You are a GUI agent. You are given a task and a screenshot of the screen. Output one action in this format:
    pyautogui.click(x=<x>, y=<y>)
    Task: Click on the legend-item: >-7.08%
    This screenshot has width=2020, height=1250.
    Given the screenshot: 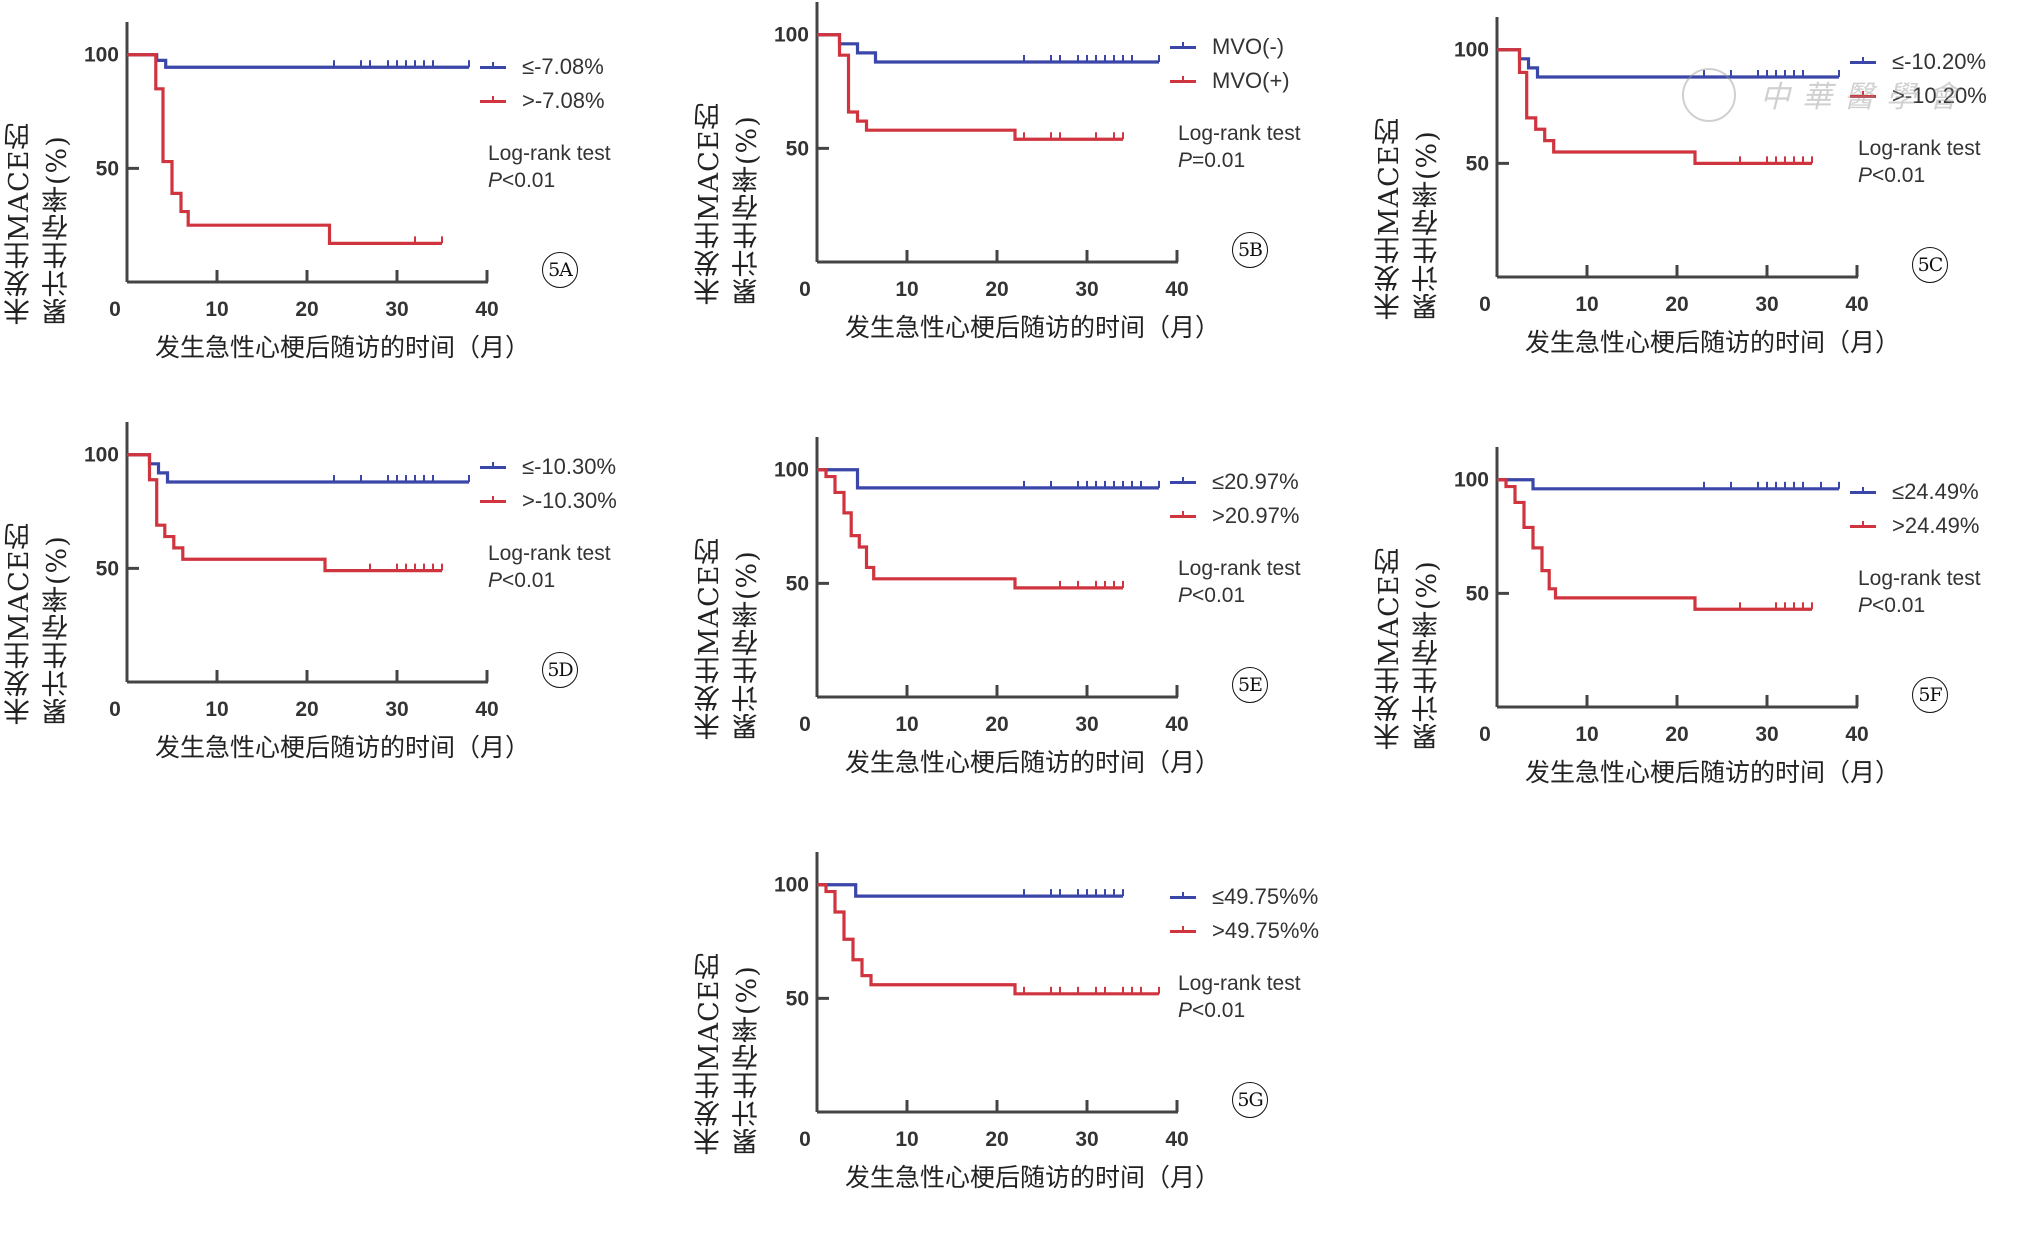 What is the action you would take?
    pyautogui.click(x=542, y=101)
    